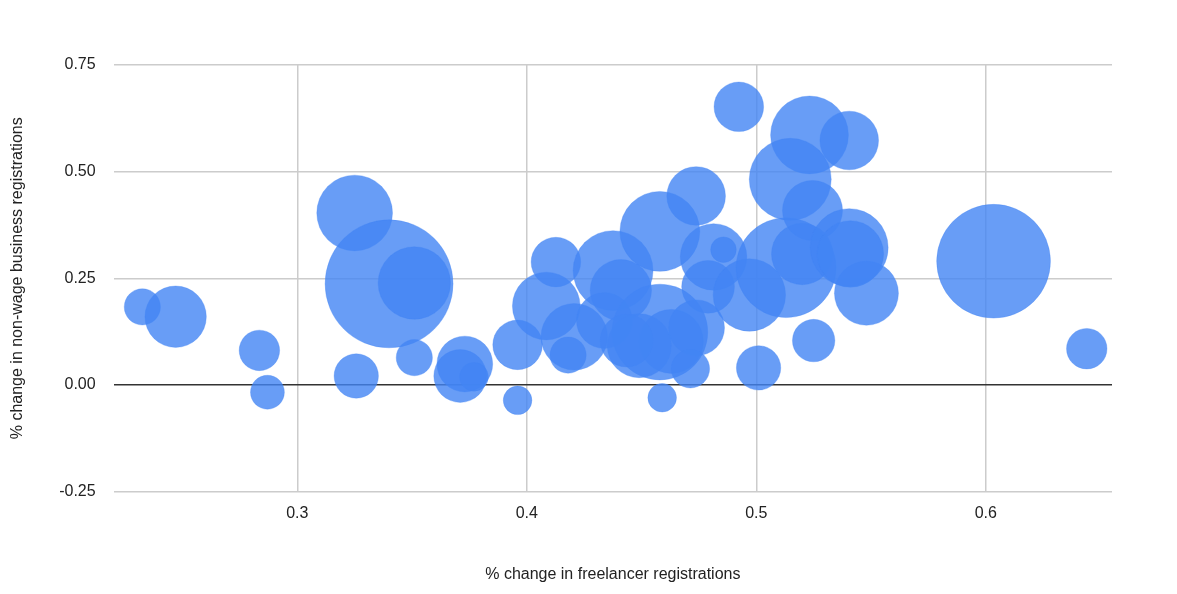  Describe the element at coordinates (80, 64) in the screenshot. I see `y-tick-label: 0.75` at that location.